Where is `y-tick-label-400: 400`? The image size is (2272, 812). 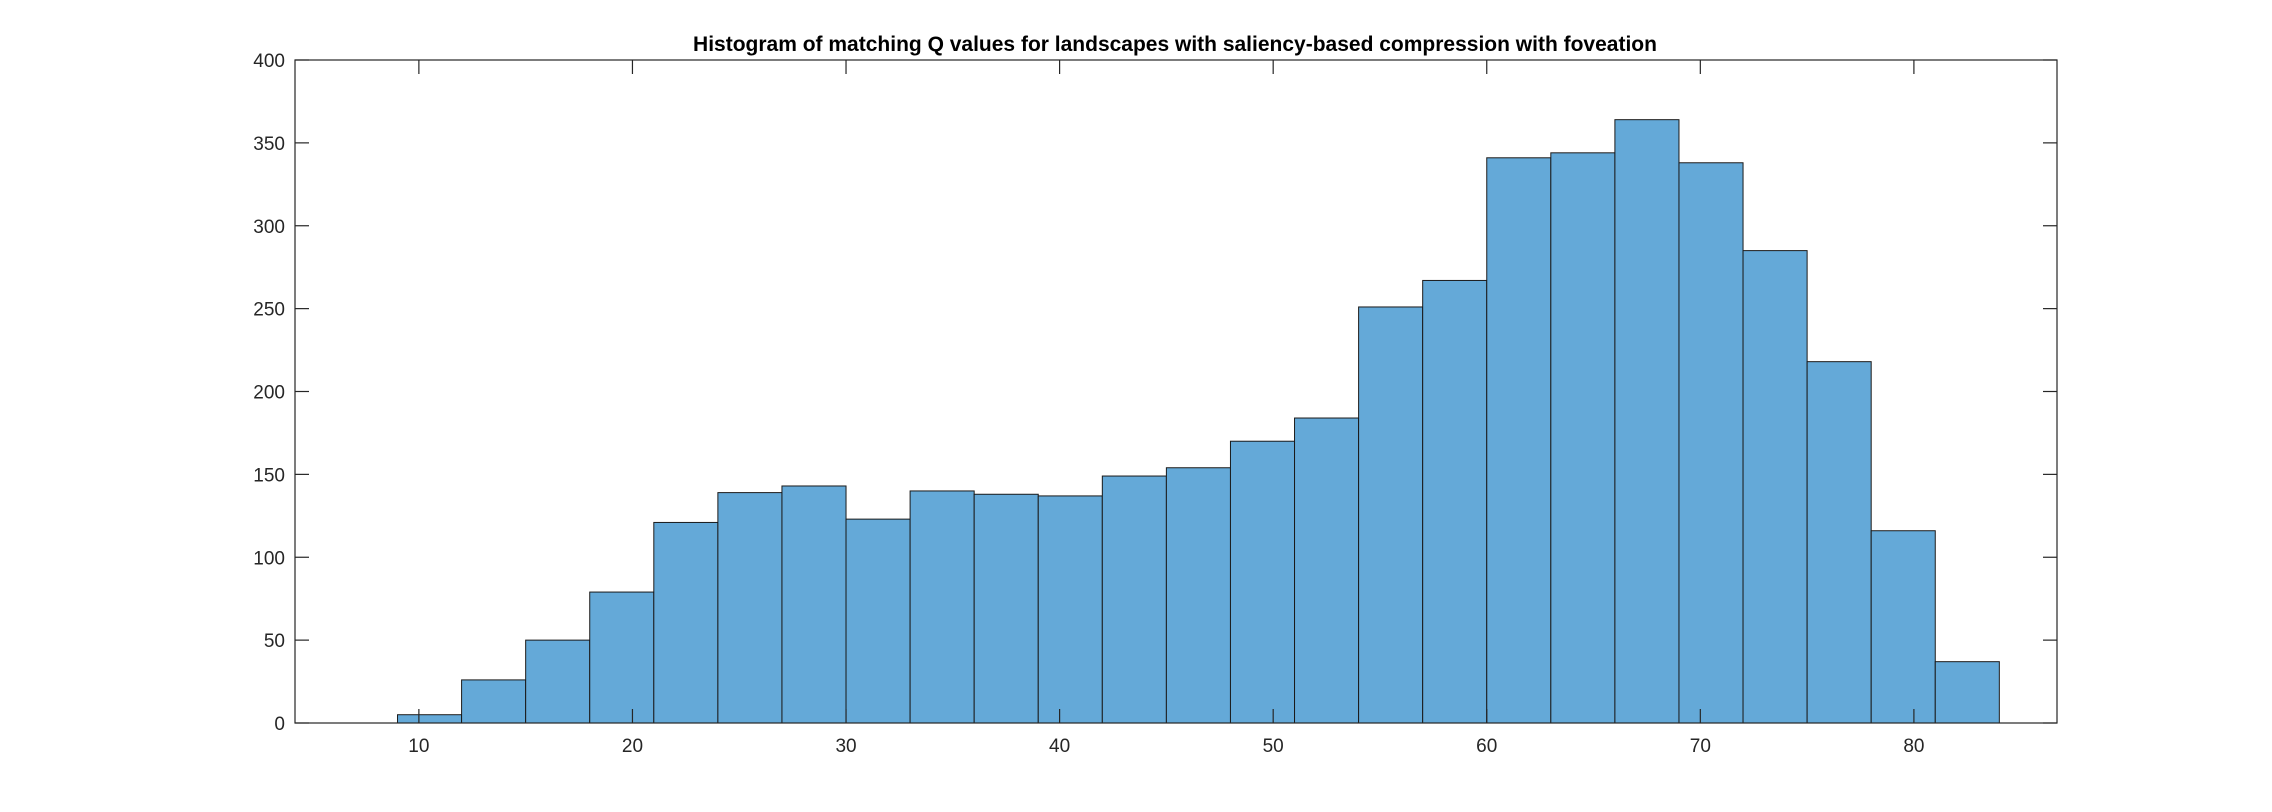 y-tick-label-400: 400 is located at coordinates (269, 61).